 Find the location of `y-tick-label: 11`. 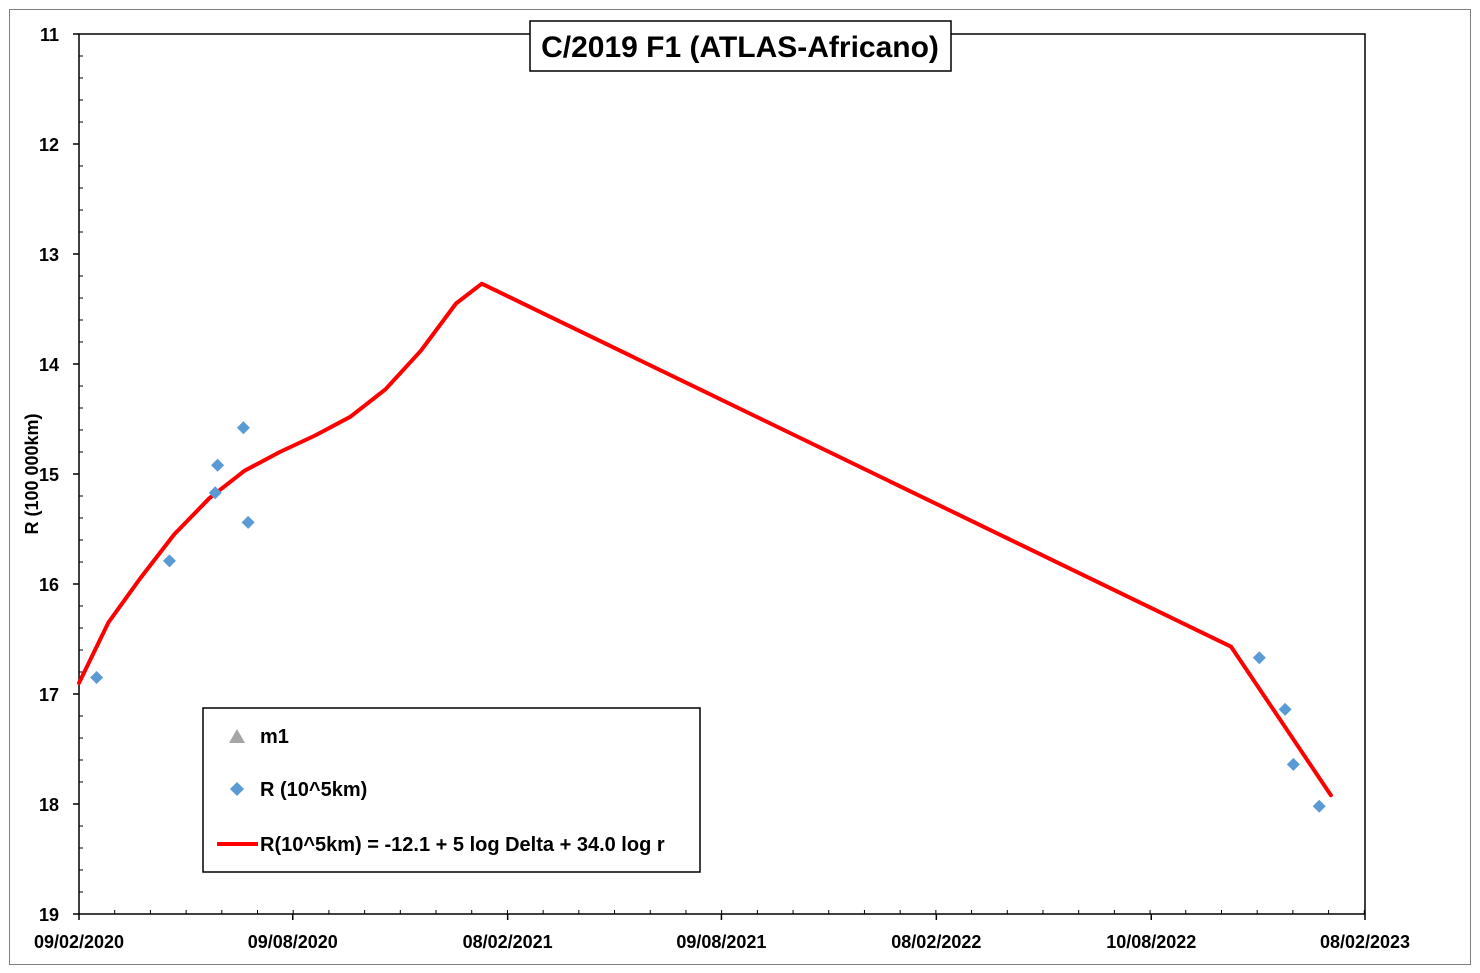

y-tick-label: 11 is located at coordinates (49, 35).